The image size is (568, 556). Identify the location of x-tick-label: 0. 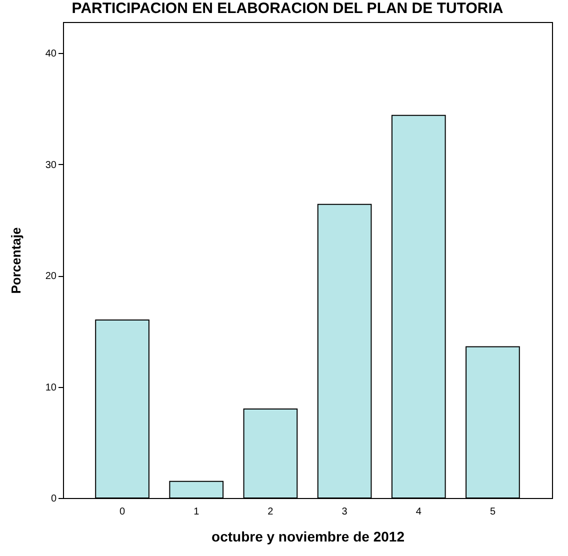
(122, 512).